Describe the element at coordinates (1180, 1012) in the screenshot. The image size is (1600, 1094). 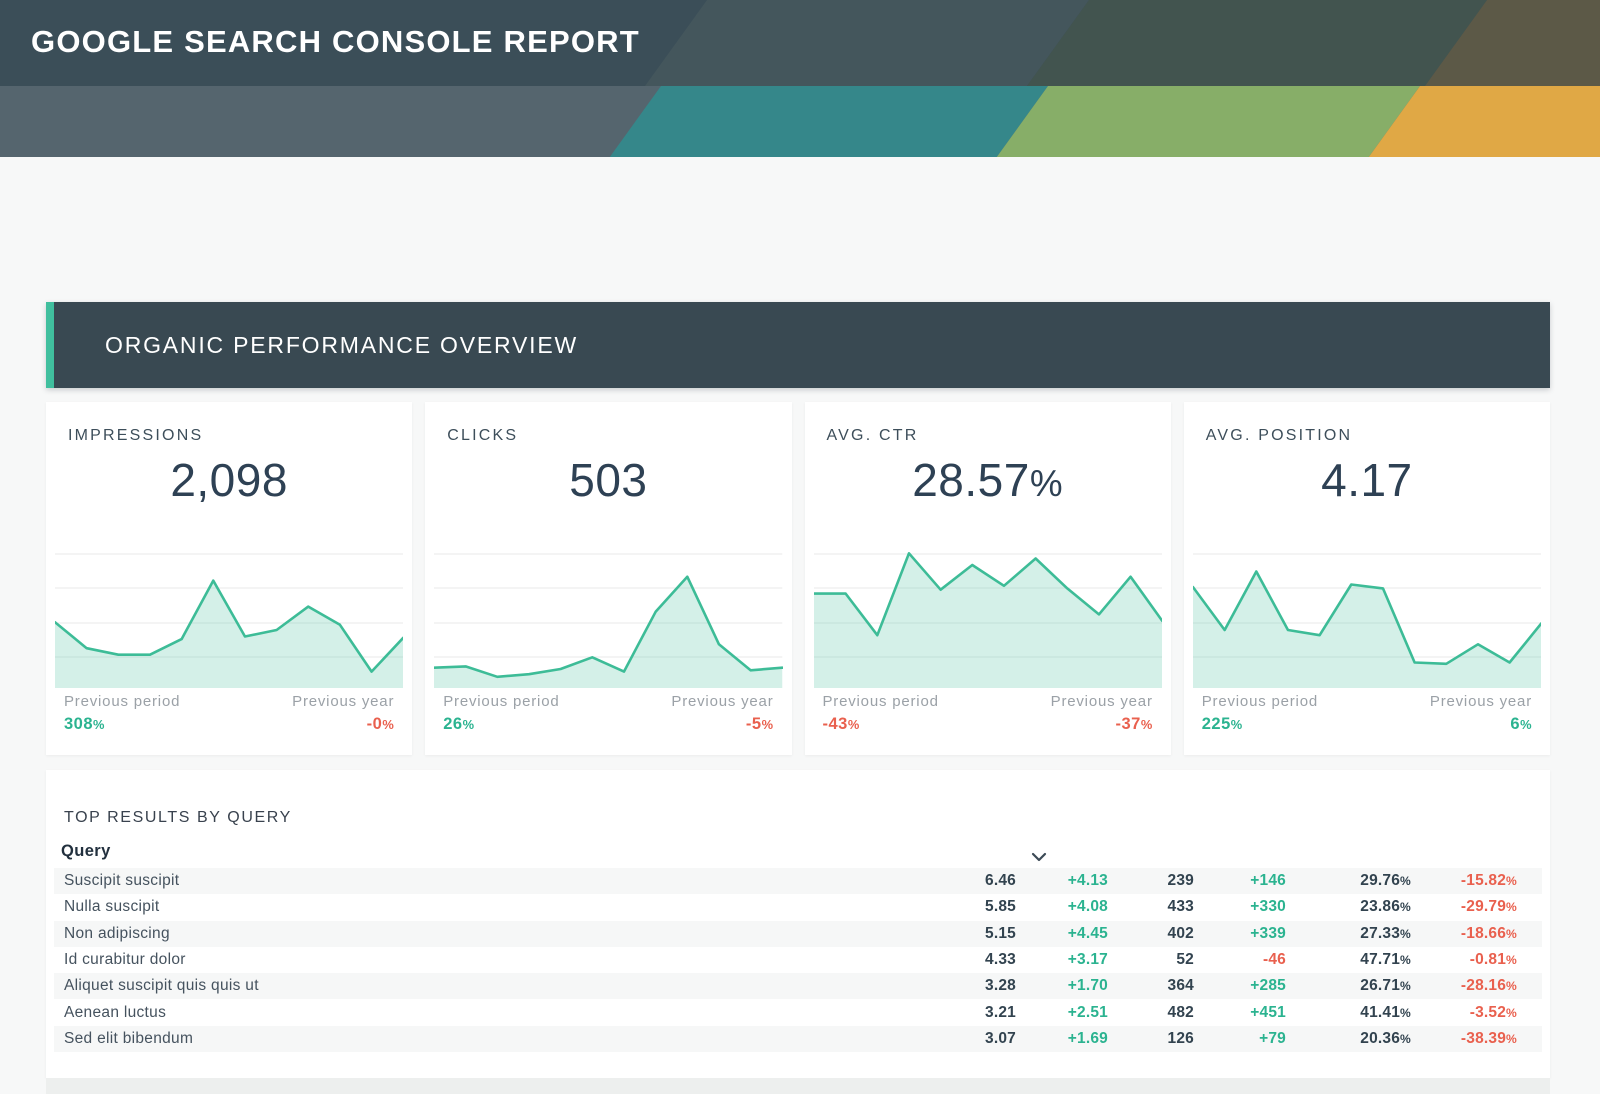
I see `metric-cell: 482` at that location.